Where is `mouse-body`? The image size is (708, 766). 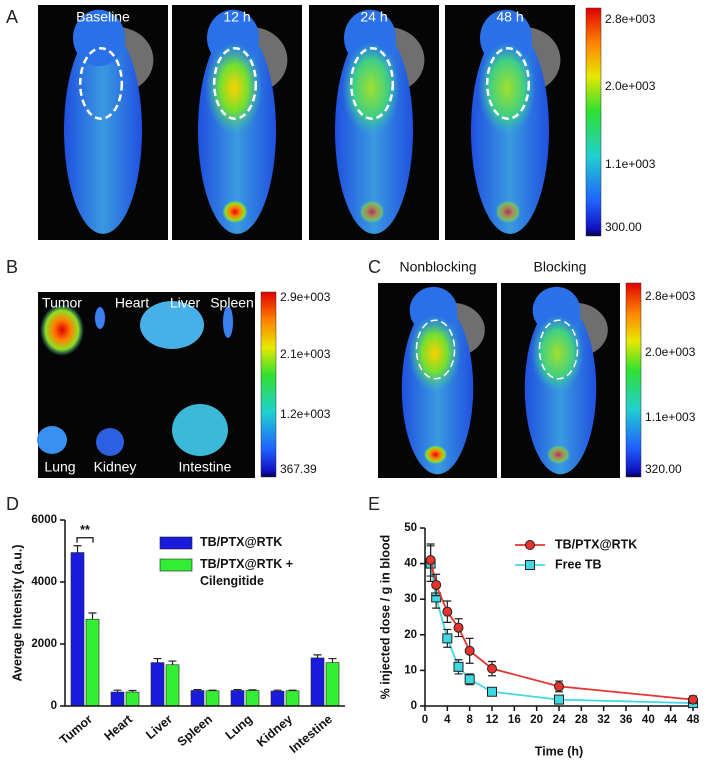
mouse-body is located at coordinates (103, 130).